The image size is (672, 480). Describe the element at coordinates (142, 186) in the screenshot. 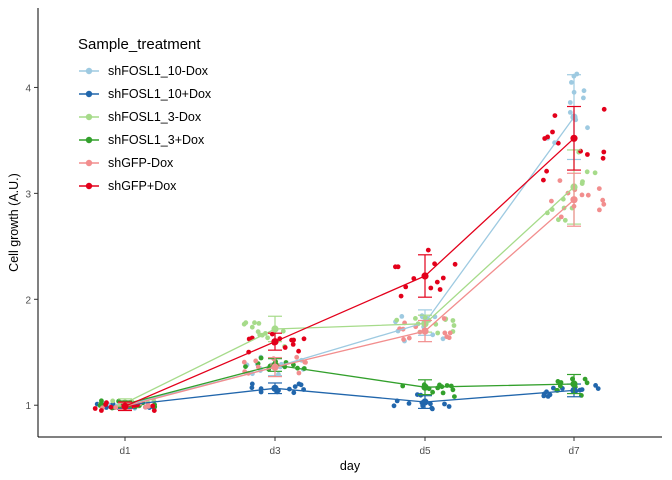

I see `legend-label: shGFP+Dox` at that location.